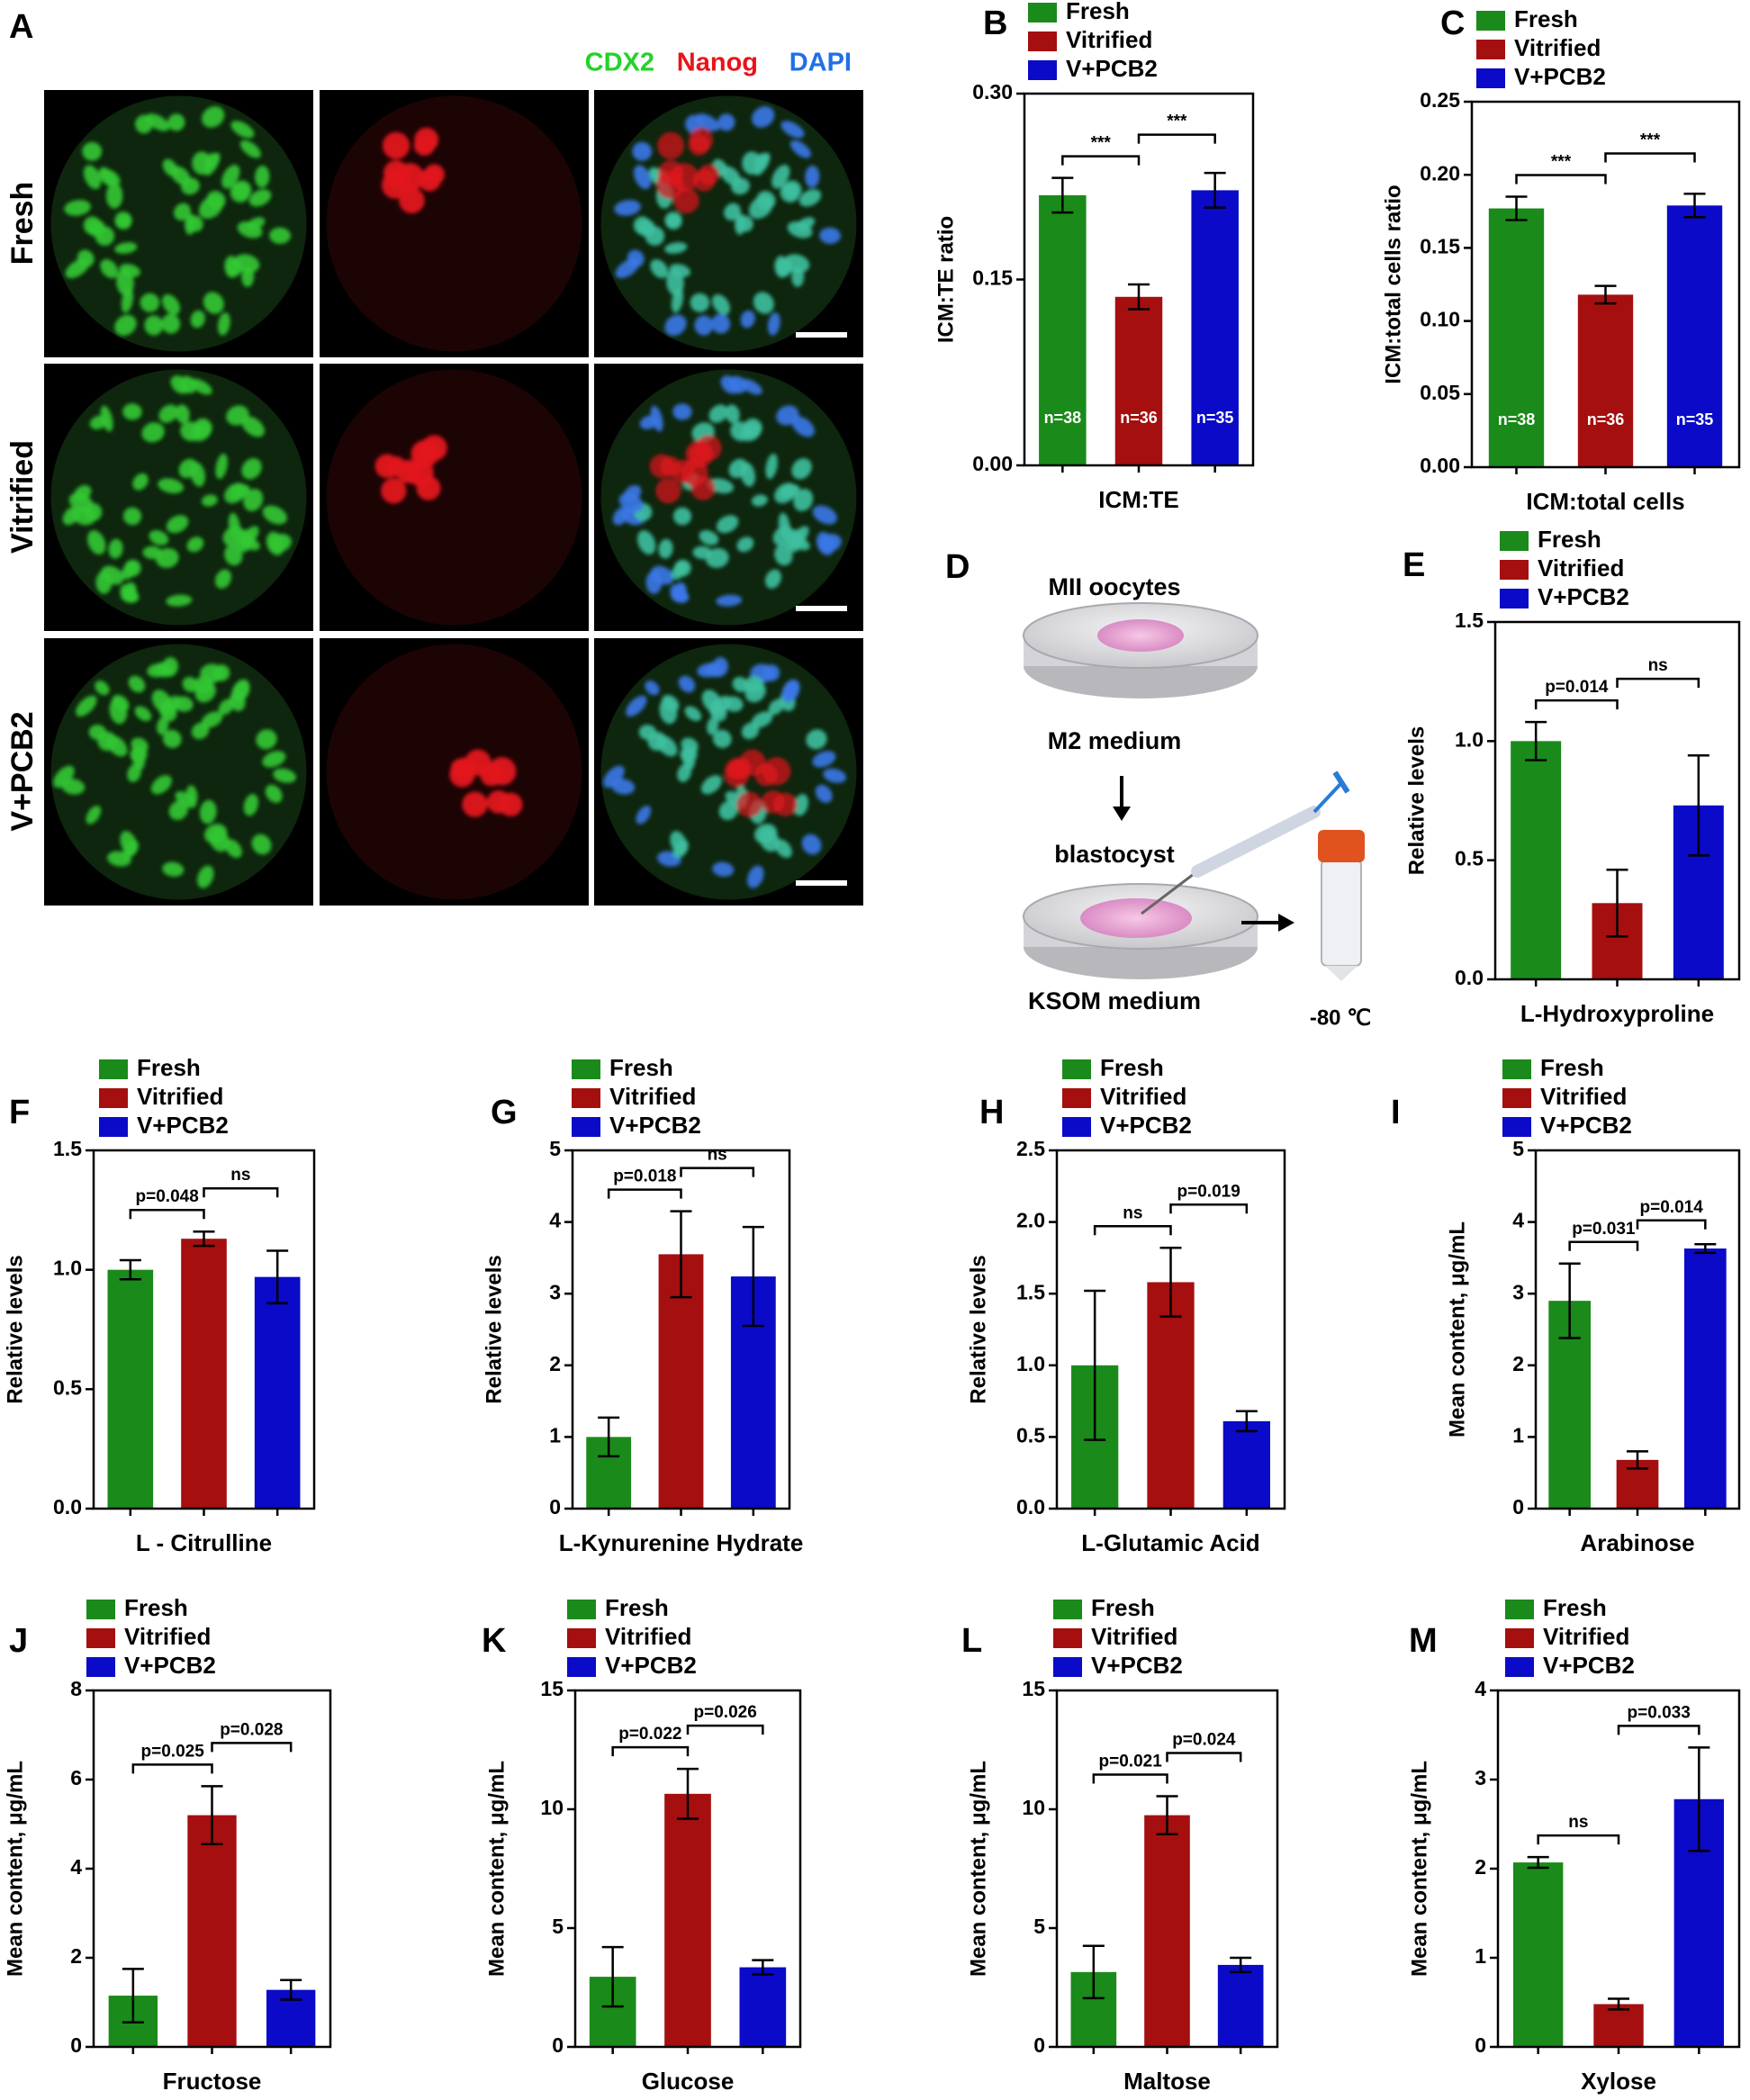 The height and width of the screenshot is (2100, 1750). What do you see at coordinates (1480, 1688) in the screenshot?
I see `y-tick-label: 4` at bounding box center [1480, 1688].